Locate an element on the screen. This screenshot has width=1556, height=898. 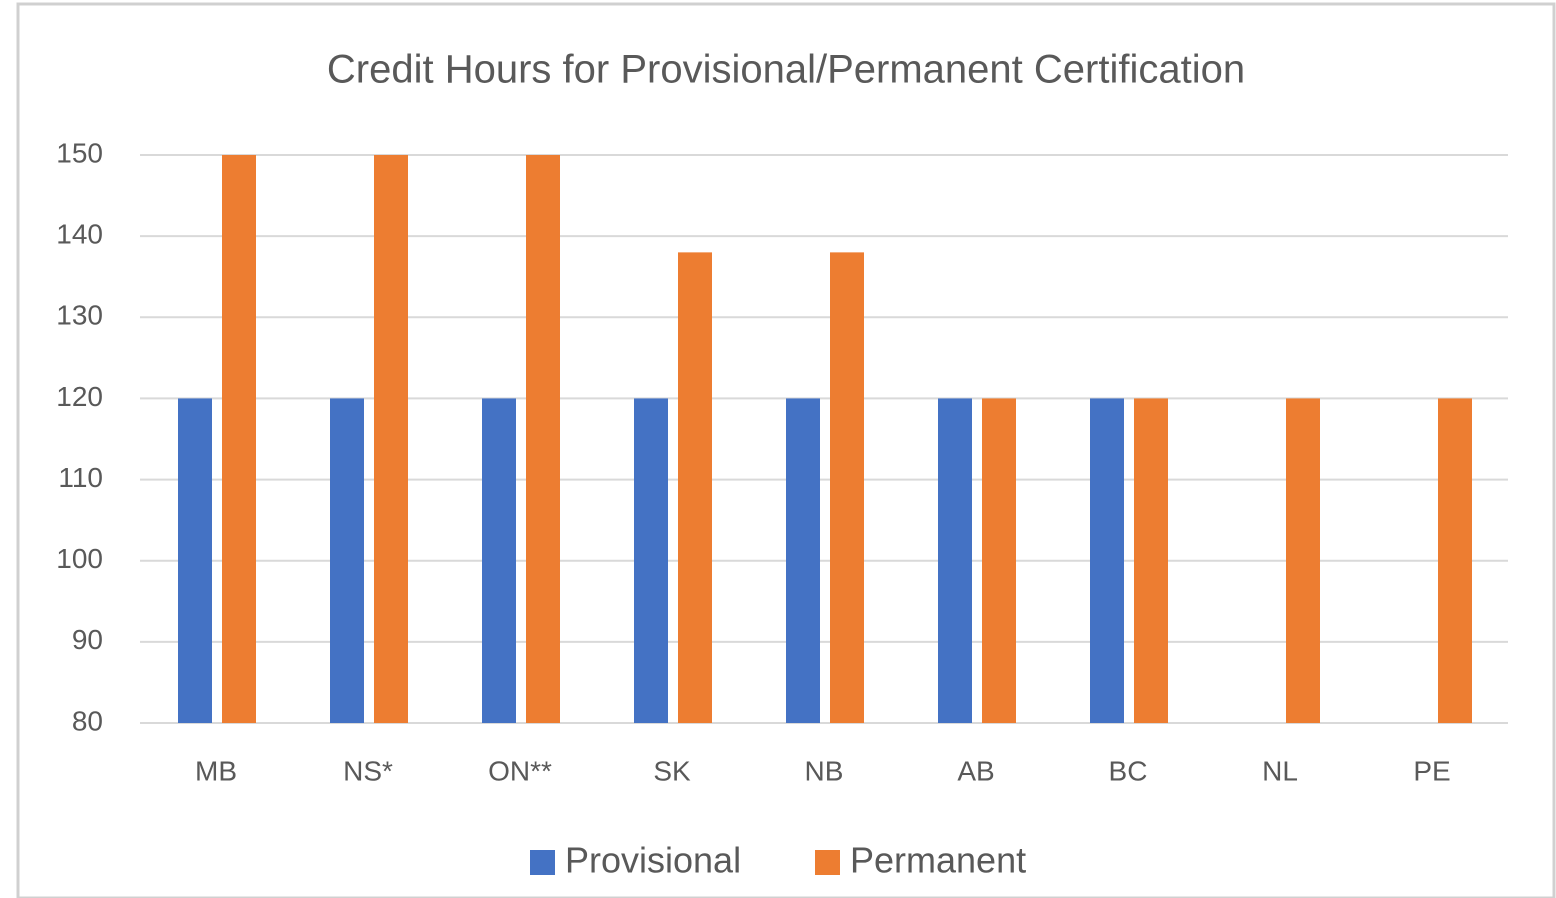
x-tick-label: MB is located at coordinates (216, 770).